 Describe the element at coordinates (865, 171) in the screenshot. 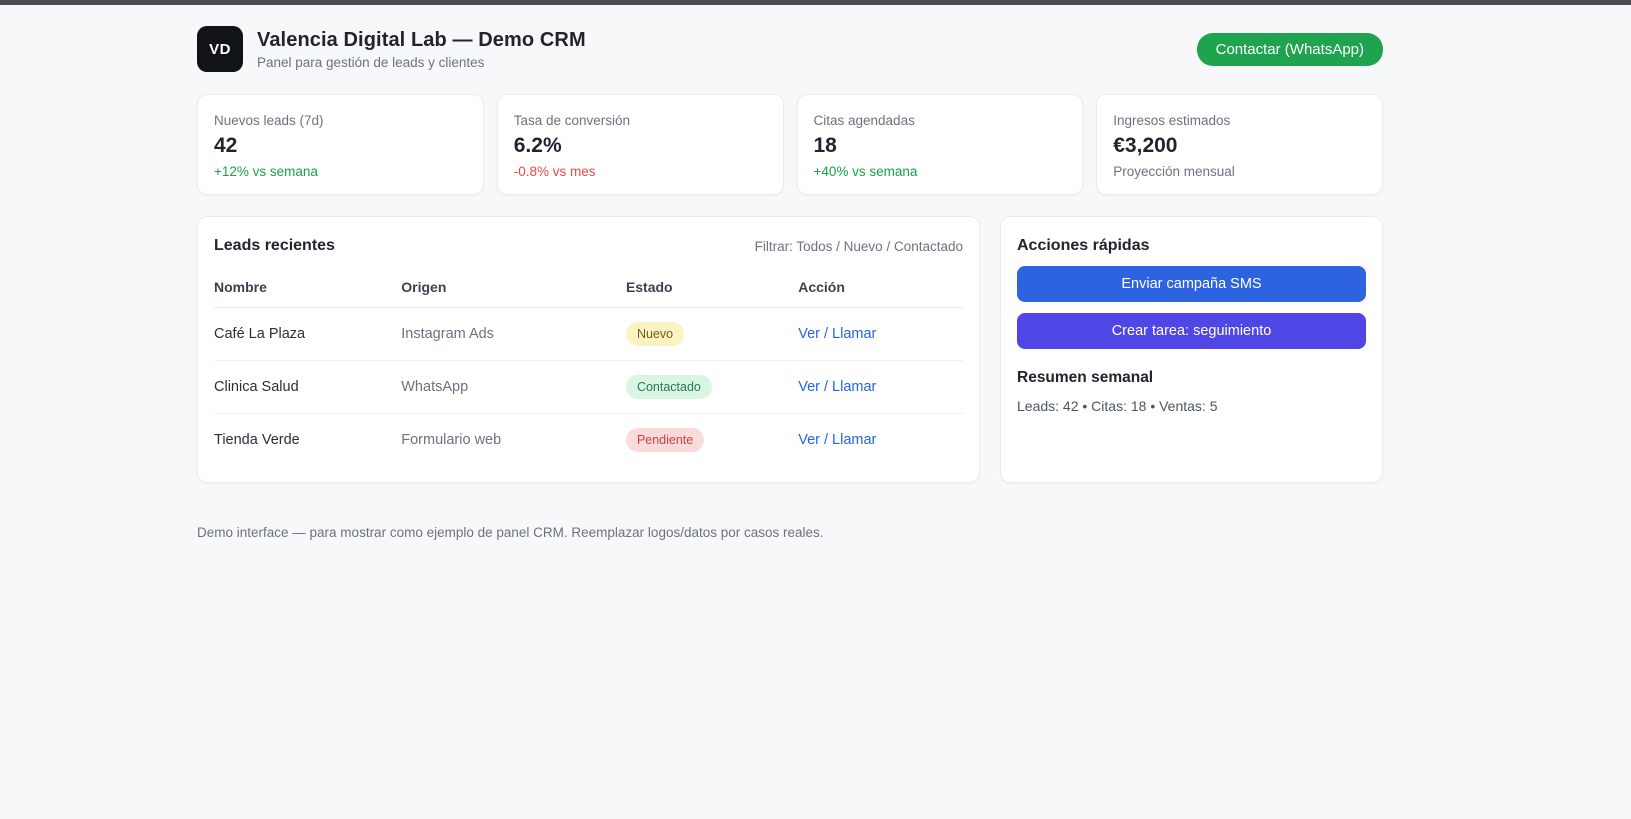

I see `stat-delta: +40% vs semana` at that location.